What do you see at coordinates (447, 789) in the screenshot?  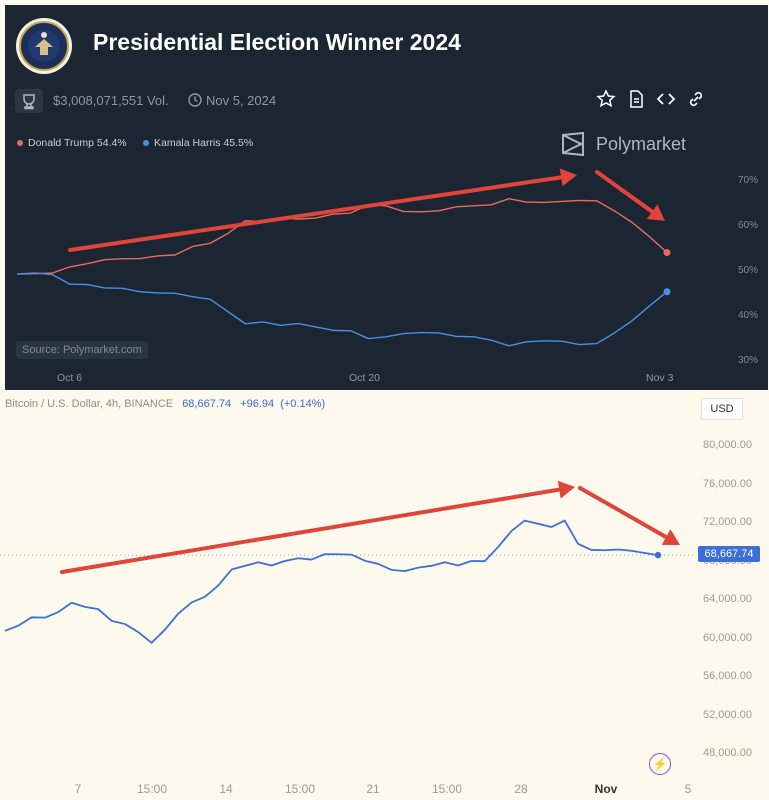 I see `bx-tick-1500c: 15:00` at bounding box center [447, 789].